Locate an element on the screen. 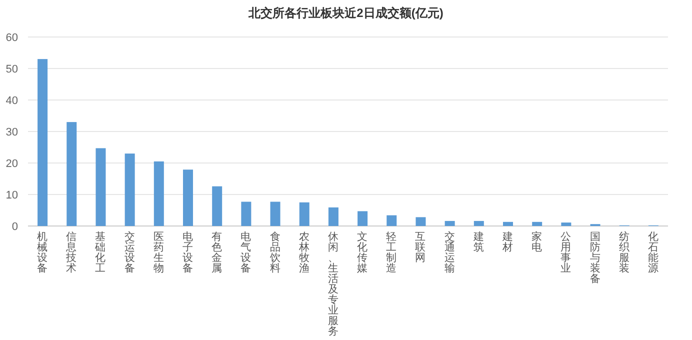 The height and width of the screenshot is (340, 692). category-label: 休闲、生活及专业服务 is located at coordinates (333, 284).